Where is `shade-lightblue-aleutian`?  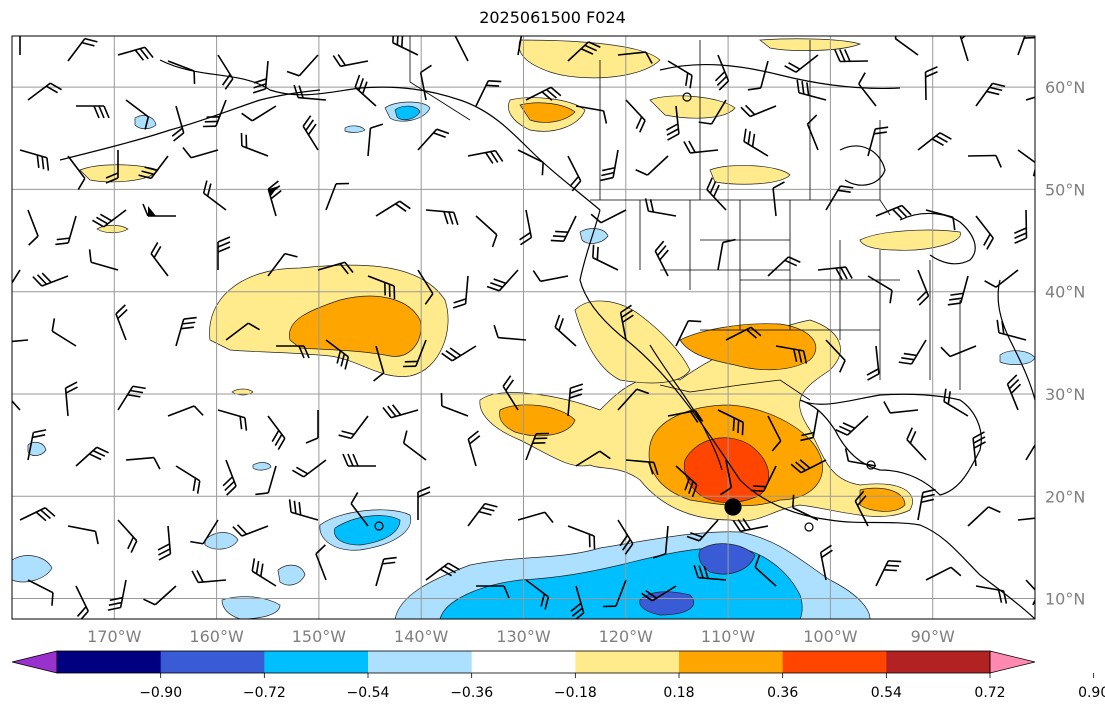
shade-lightblue-aleutian is located at coordinates (145, 122).